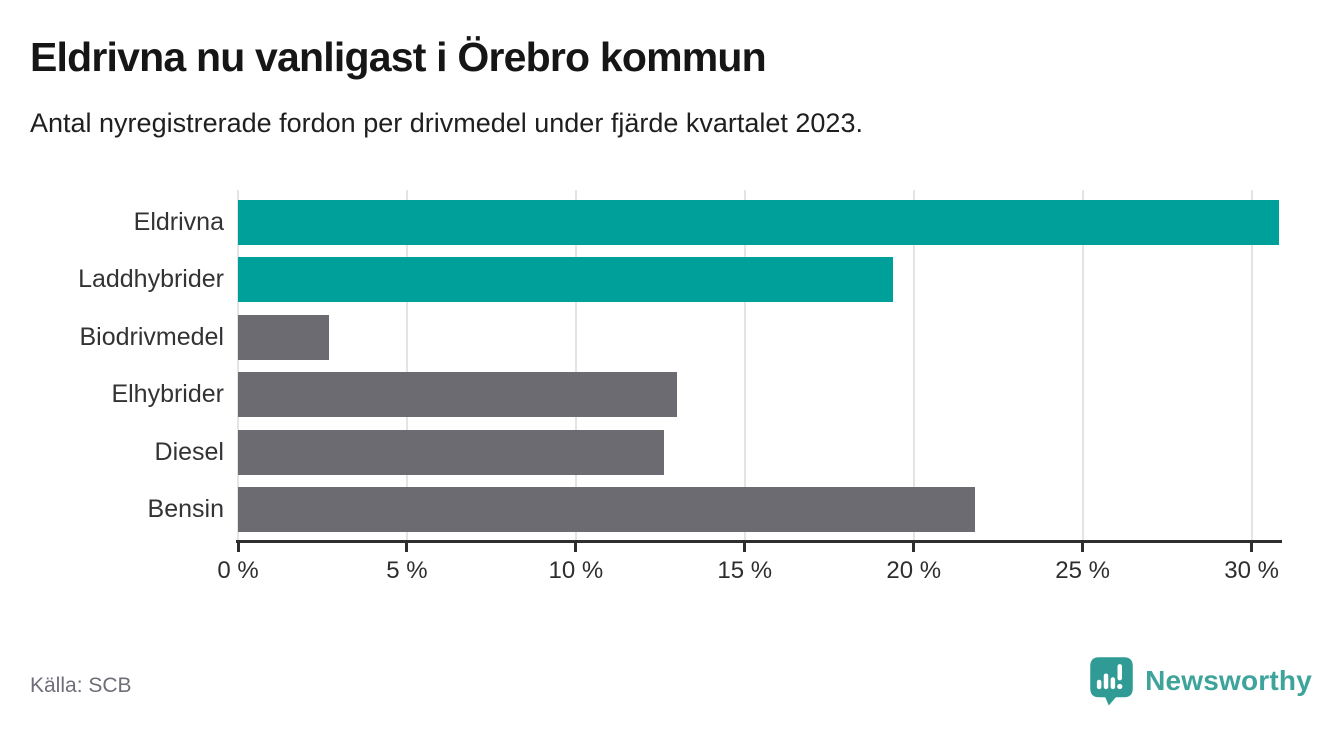  Describe the element at coordinates (566, 280) in the screenshot. I see `bar-laddhybrider` at that location.